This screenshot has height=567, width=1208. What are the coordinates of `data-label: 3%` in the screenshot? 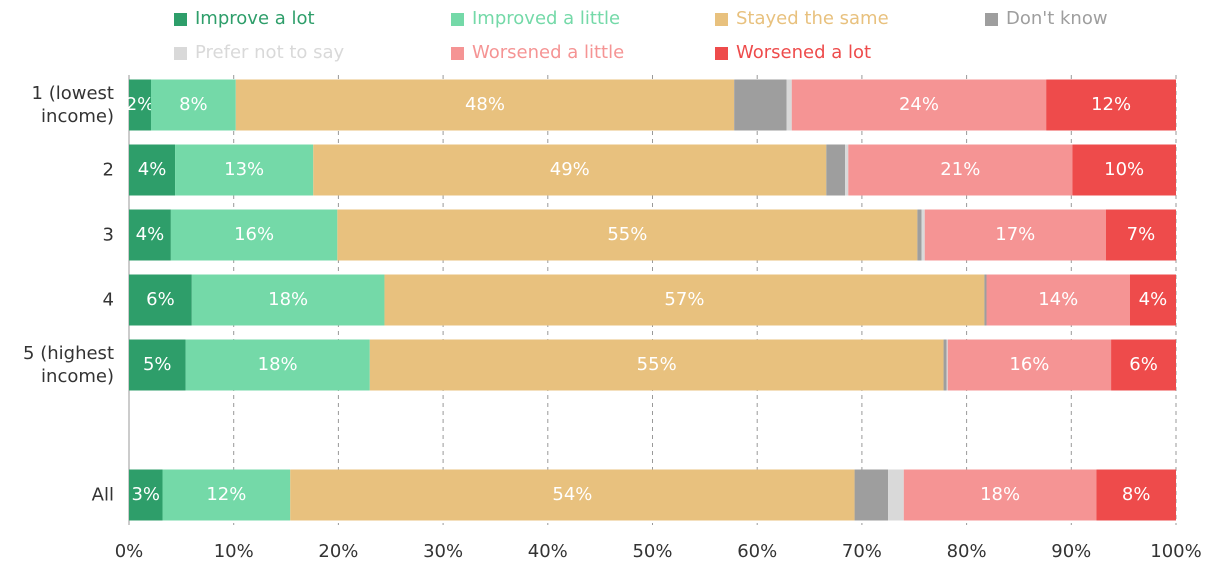 It's located at (145, 494).